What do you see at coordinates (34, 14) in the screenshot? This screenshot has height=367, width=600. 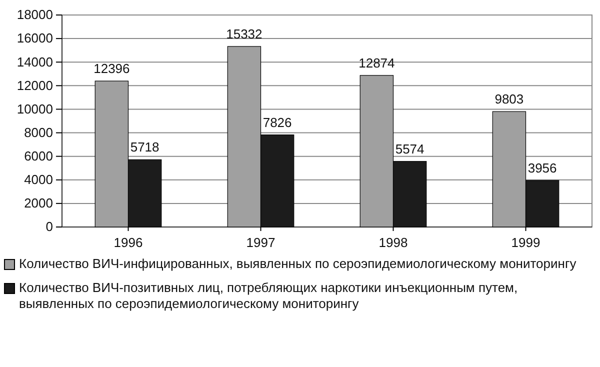 I see `y-tick-label: 18000` at bounding box center [34, 14].